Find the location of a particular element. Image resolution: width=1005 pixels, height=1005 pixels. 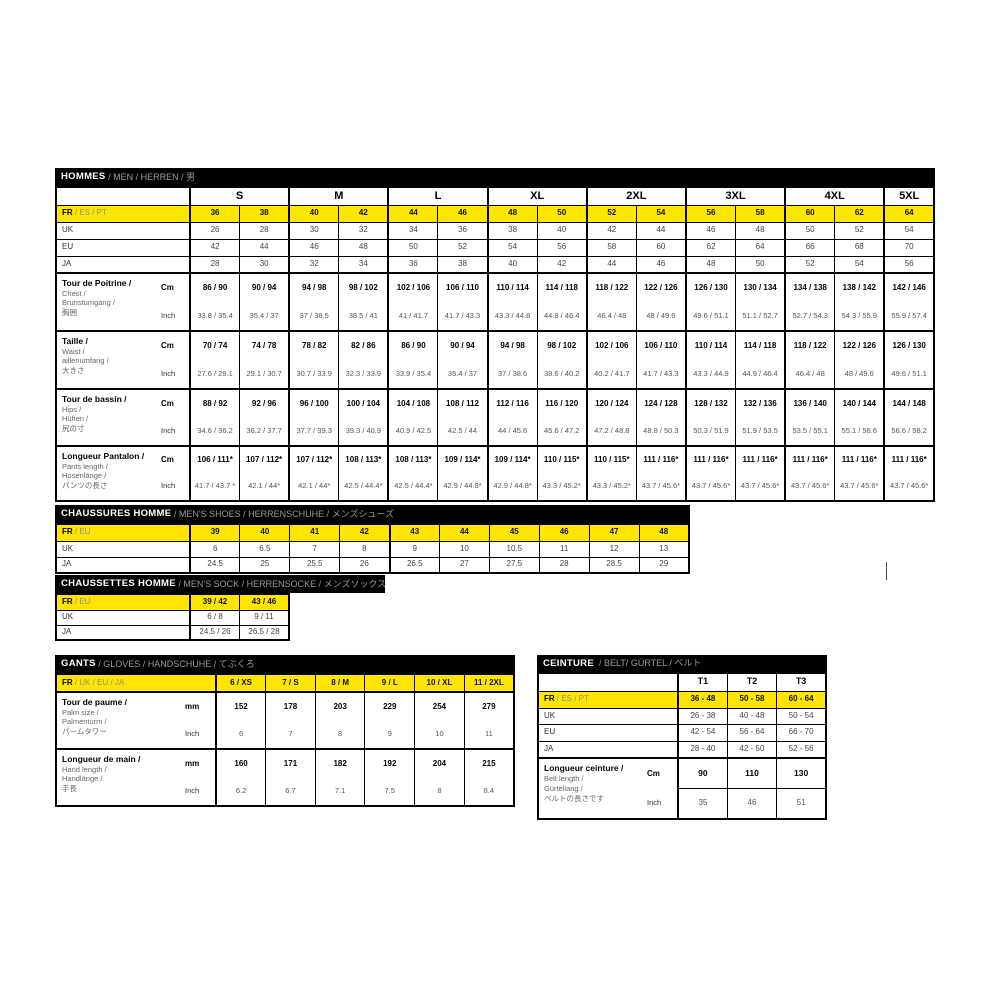

measure-cell: 102 / 106 40.2 / 41.7 is located at coordinates (611, 360).